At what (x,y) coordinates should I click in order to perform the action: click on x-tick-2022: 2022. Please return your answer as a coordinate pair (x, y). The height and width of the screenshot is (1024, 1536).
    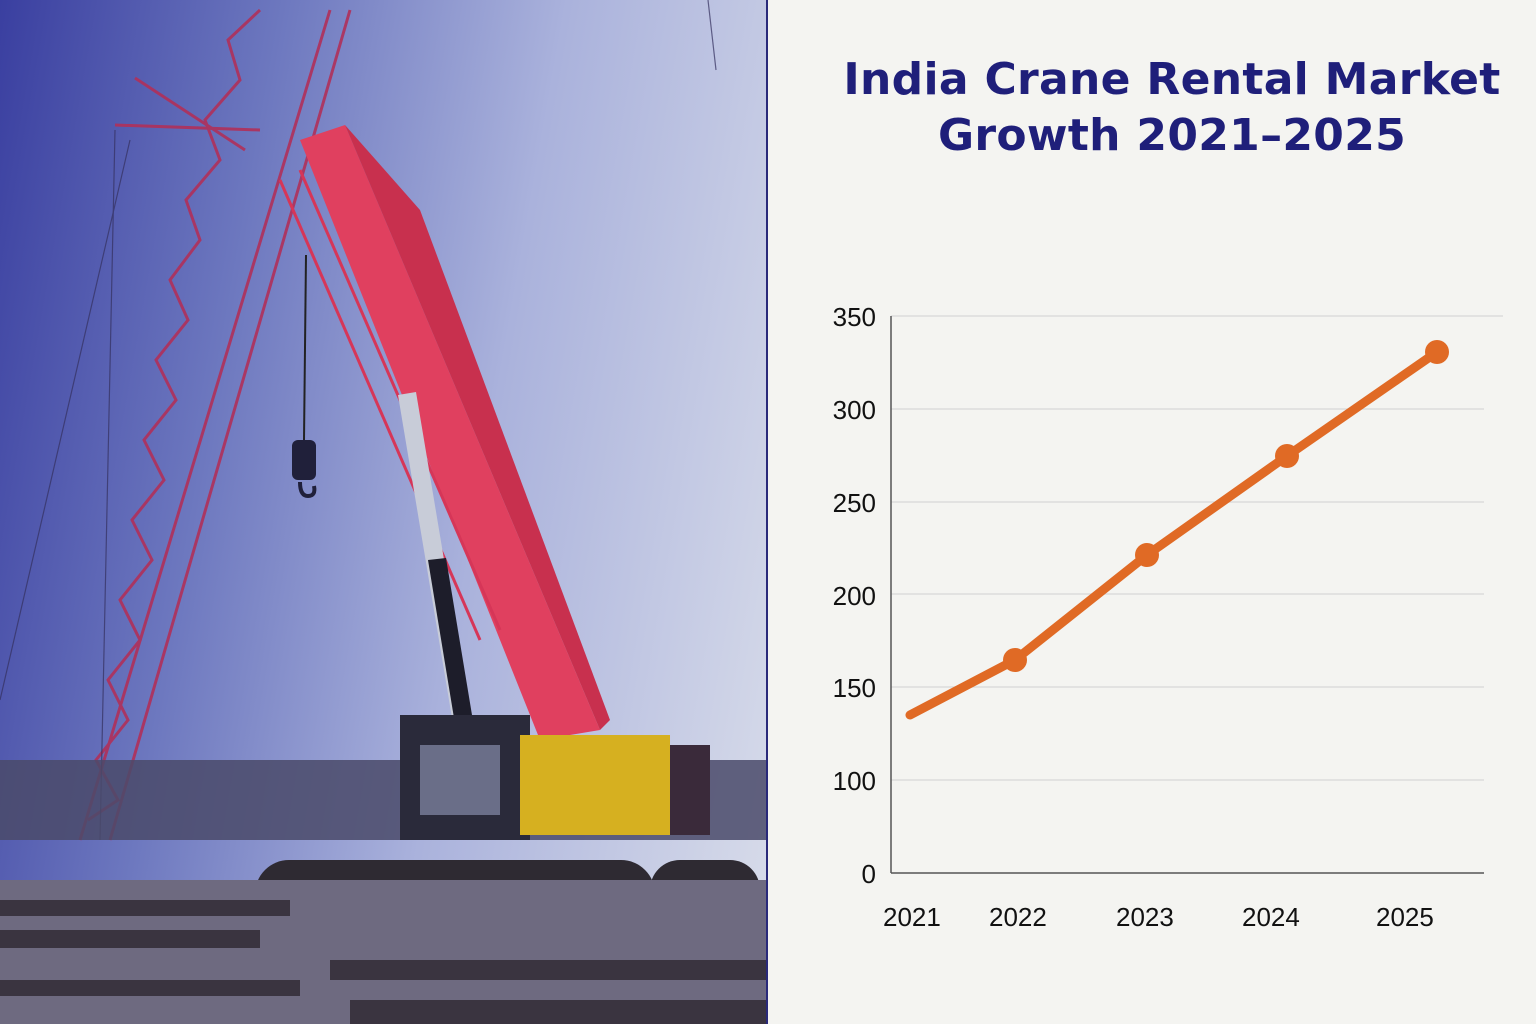
    Looking at the image, I should click on (1018, 917).